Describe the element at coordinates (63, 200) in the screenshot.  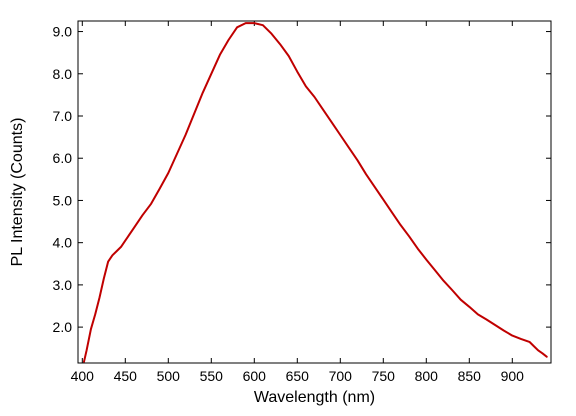
I see `y-tick-label: 5.0` at that location.